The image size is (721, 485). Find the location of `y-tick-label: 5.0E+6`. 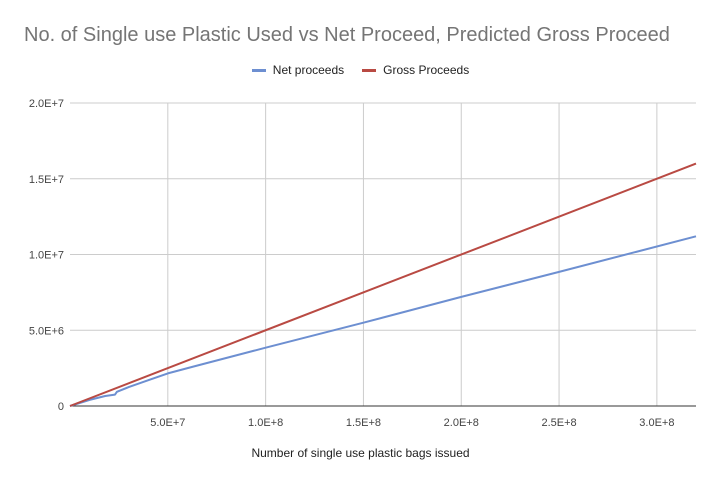

y-tick-label: 5.0E+6 is located at coordinates (46, 331).